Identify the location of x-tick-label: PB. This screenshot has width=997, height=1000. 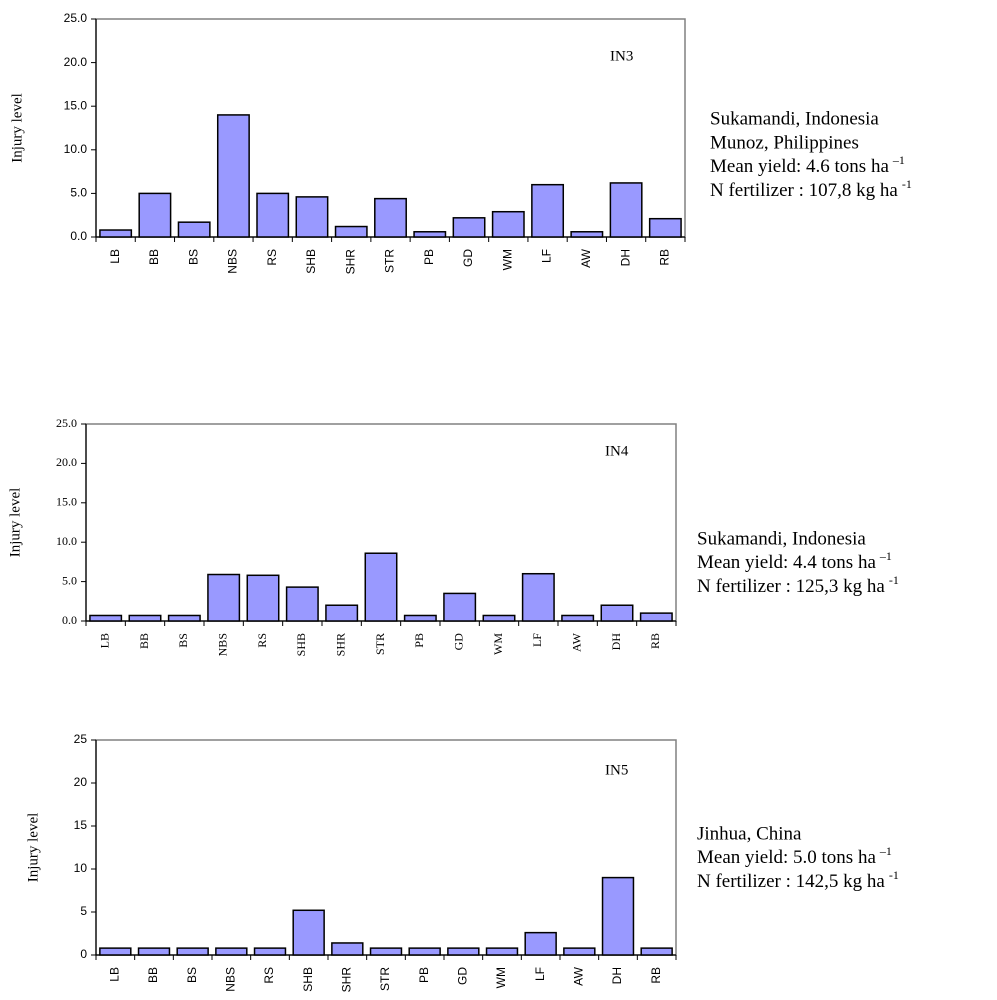
(419, 640).